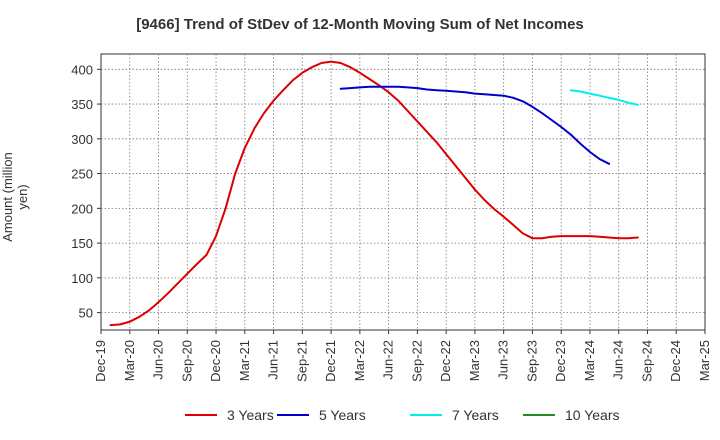 Image resolution: width=720 pixels, height=440 pixels. What do you see at coordinates (388, 360) in the screenshot?
I see `x-tick-label: Jun-22` at bounding box center [388, 360].